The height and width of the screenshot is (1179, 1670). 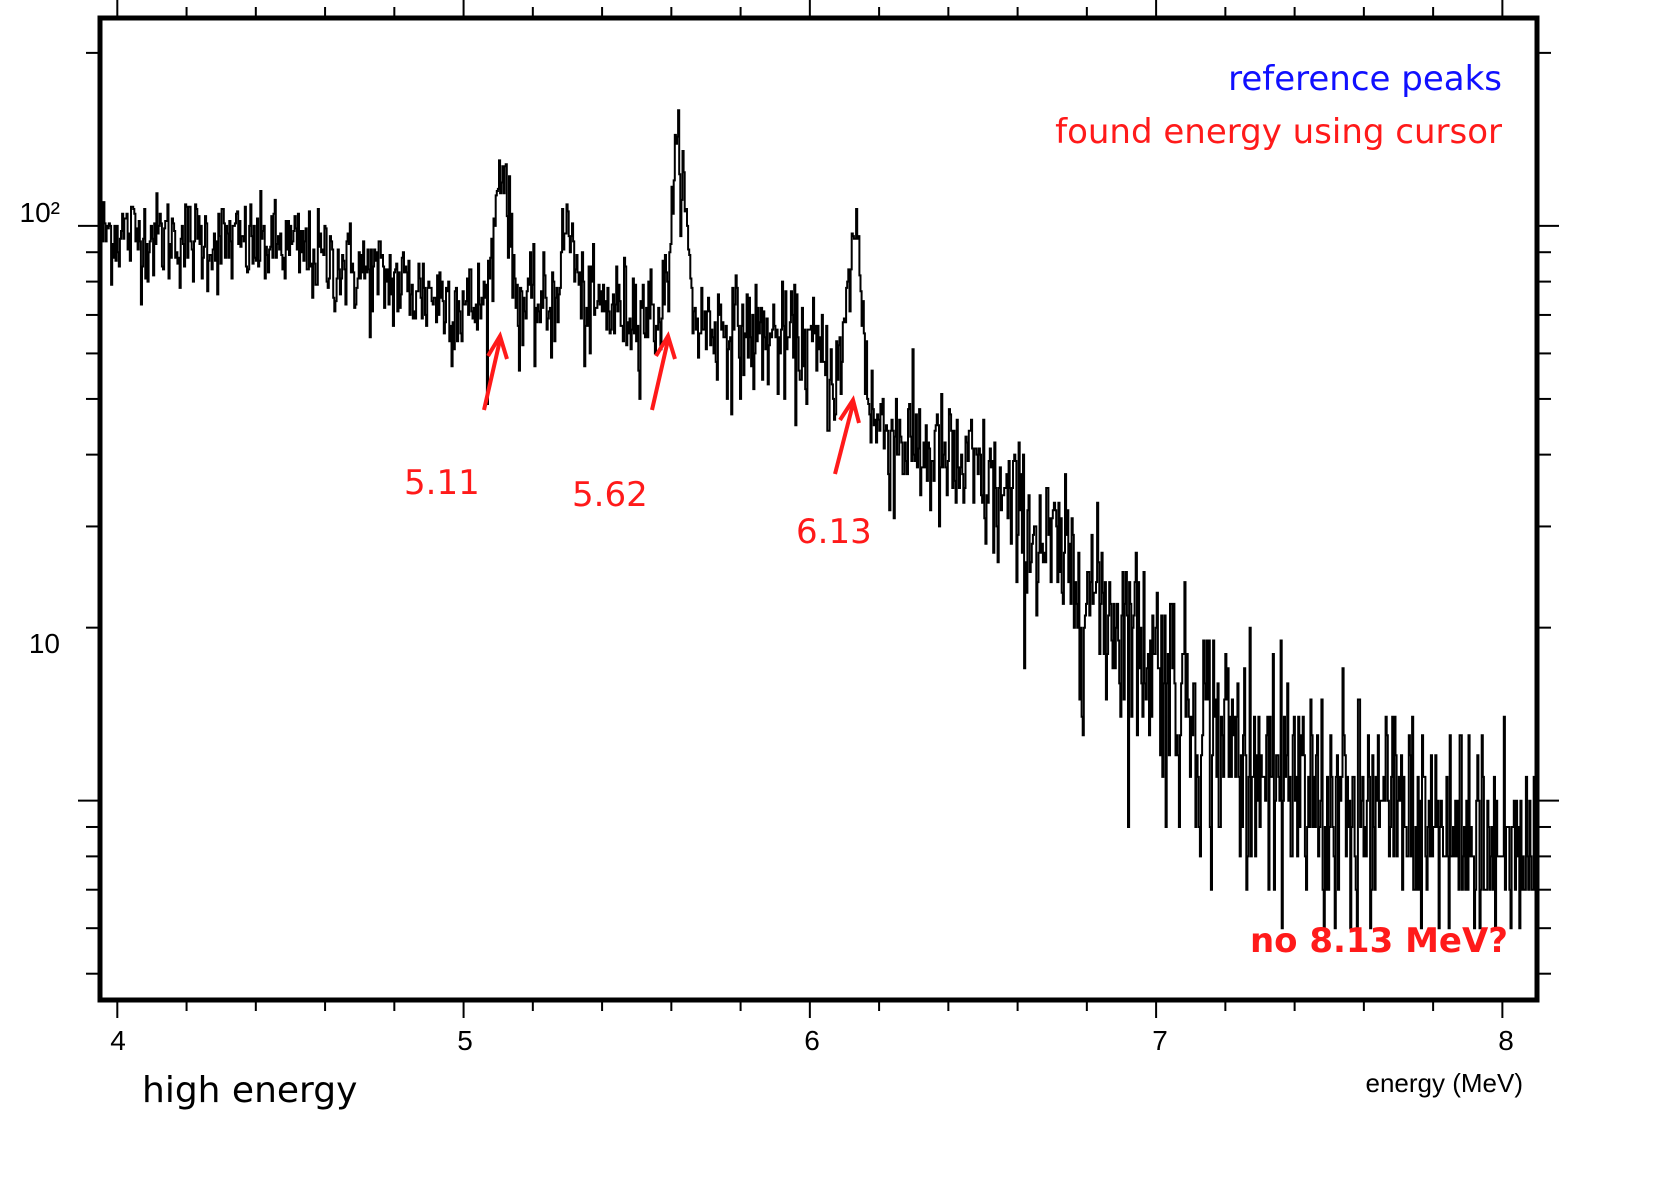 What do you see at coordinates (40, 212) in the screenshot?
I see `y-tick-label-100: 10²` at bounding box center [40, 212].